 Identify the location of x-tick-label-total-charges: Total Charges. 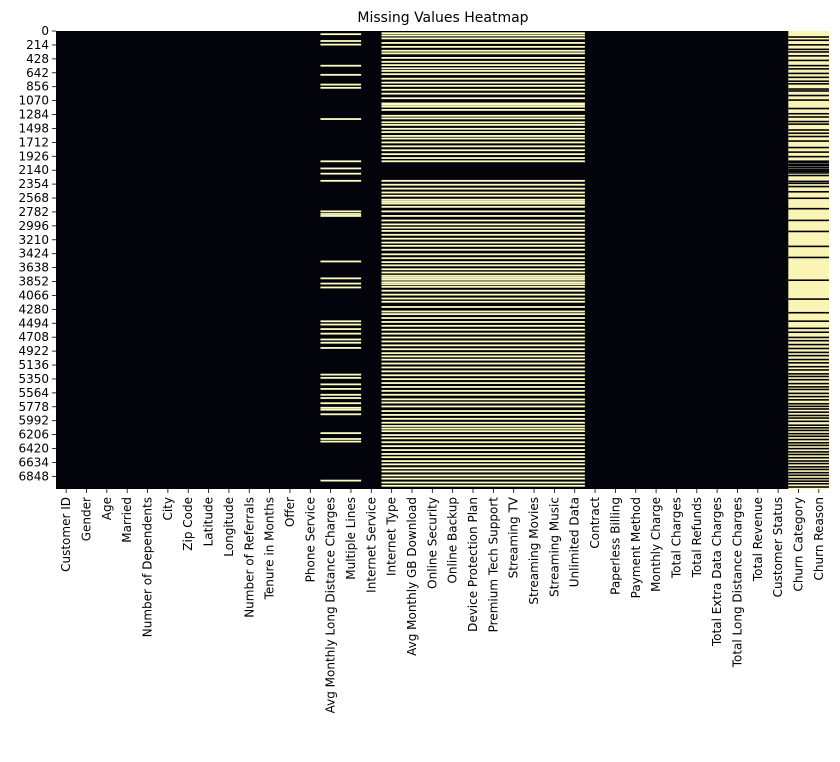
(676, 538).